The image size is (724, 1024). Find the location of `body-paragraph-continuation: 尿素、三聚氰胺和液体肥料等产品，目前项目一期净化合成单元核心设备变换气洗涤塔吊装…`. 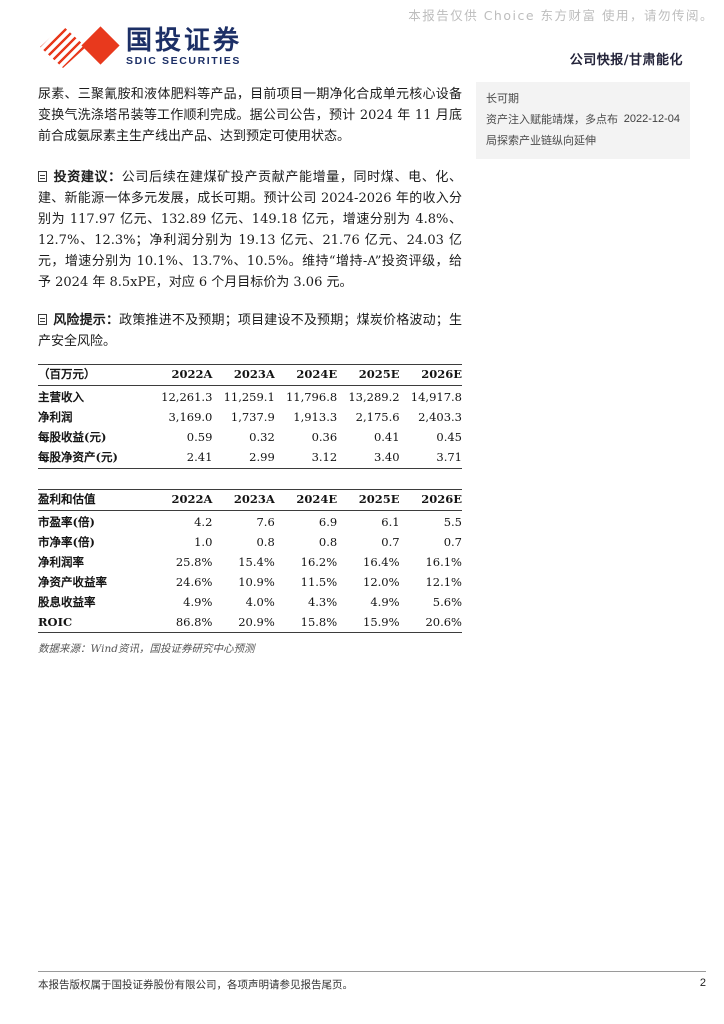

body-paragraph-continuation: 尿素、三聚氰胺和液体肥料等产品，目前项目一期净化合成单元核心设备变换气洗涤塔吊装… is located at coordinates (250, 115).